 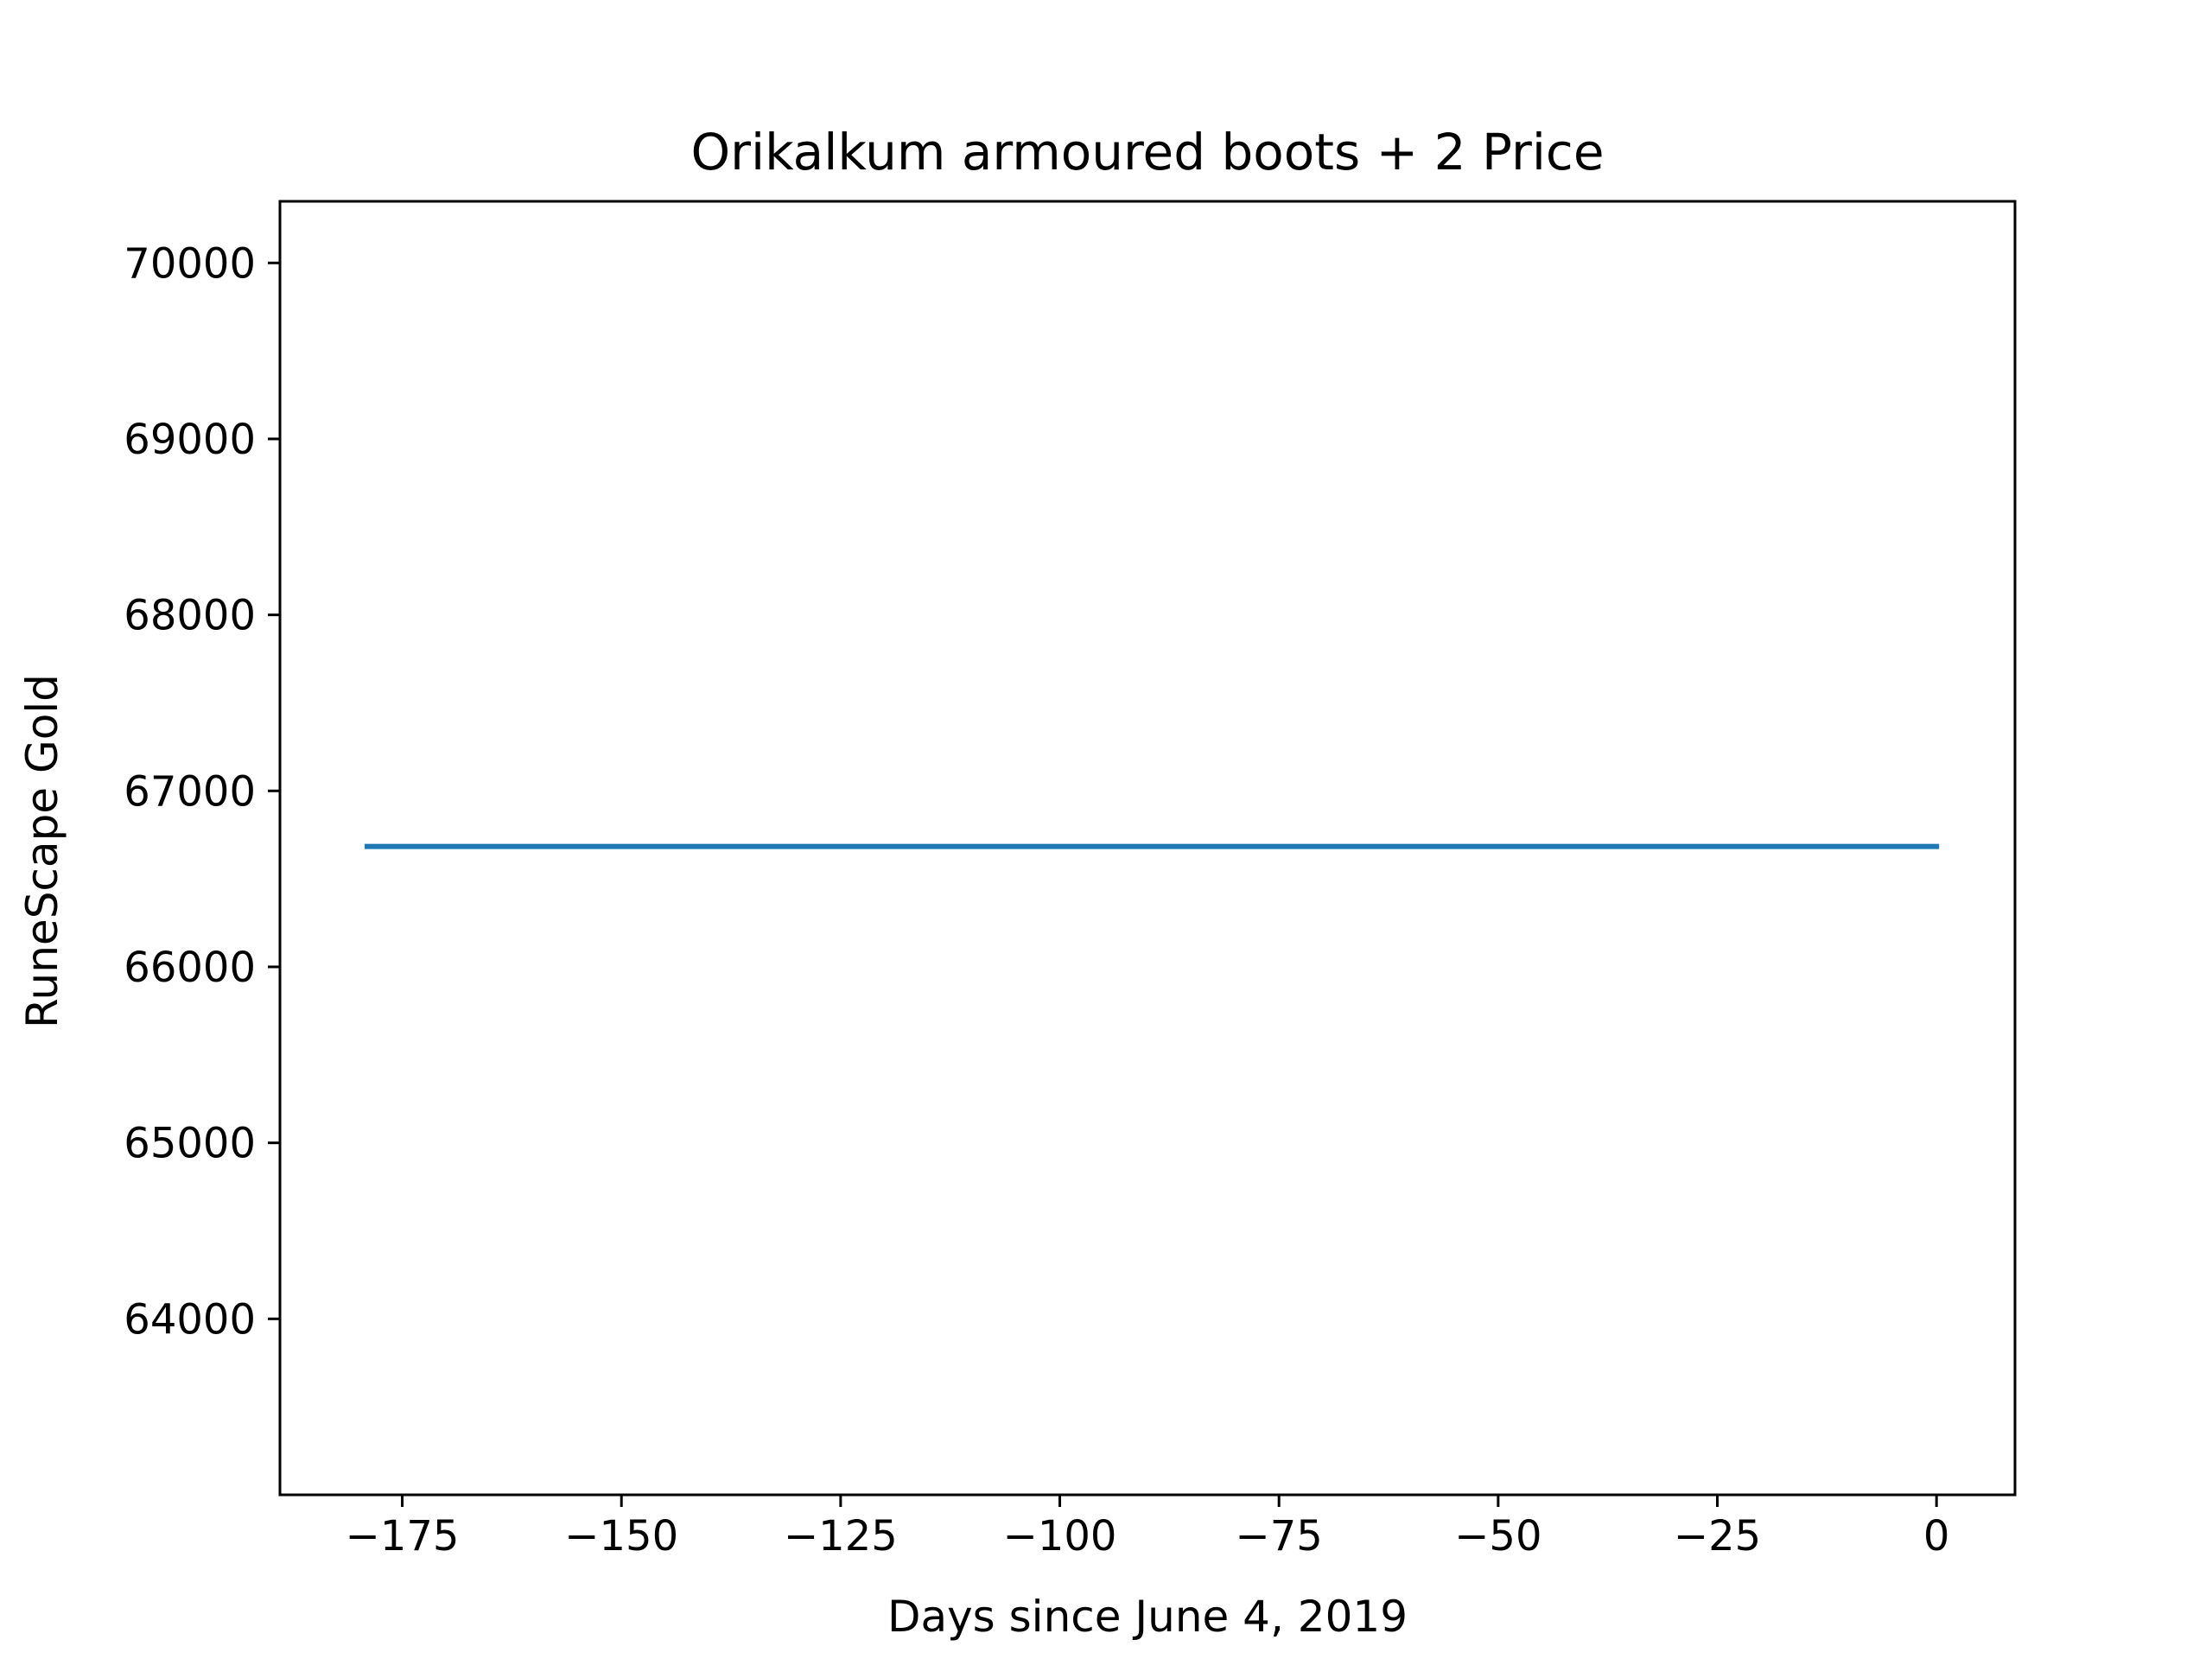 I want to click on x-tick-label: 0, so click(x=1936, y=1536).